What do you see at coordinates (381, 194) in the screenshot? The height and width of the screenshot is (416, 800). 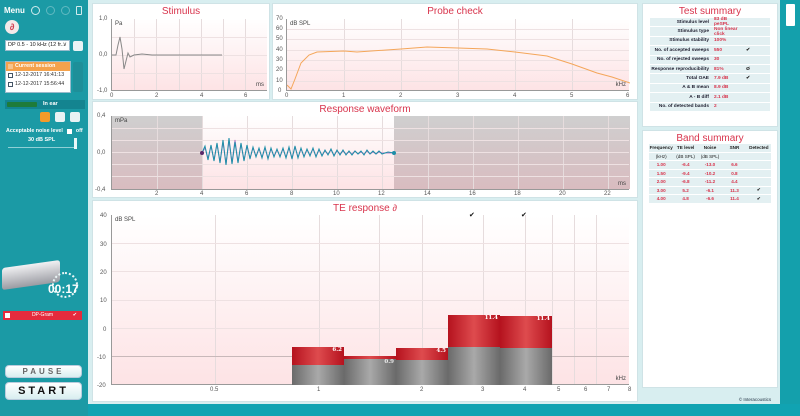 I see `x-tick: 12` at bounding box center [381, 194].